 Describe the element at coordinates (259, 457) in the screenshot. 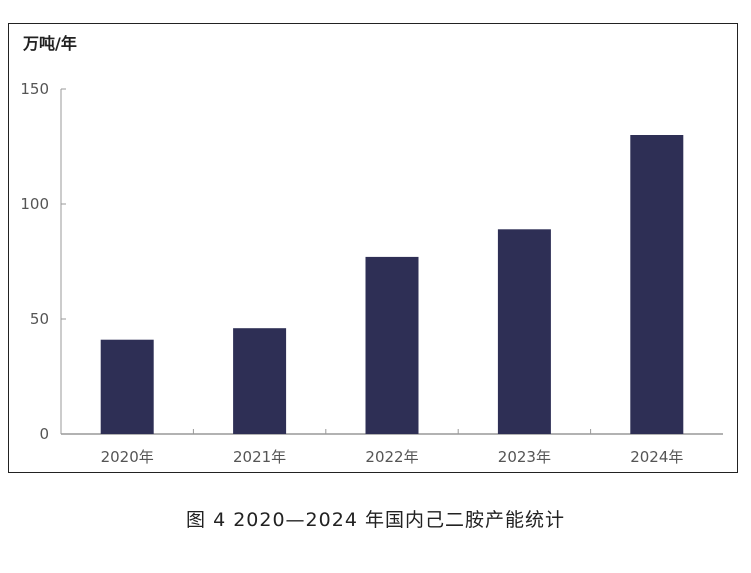

I see `x-category-label: 2021年` at that location.